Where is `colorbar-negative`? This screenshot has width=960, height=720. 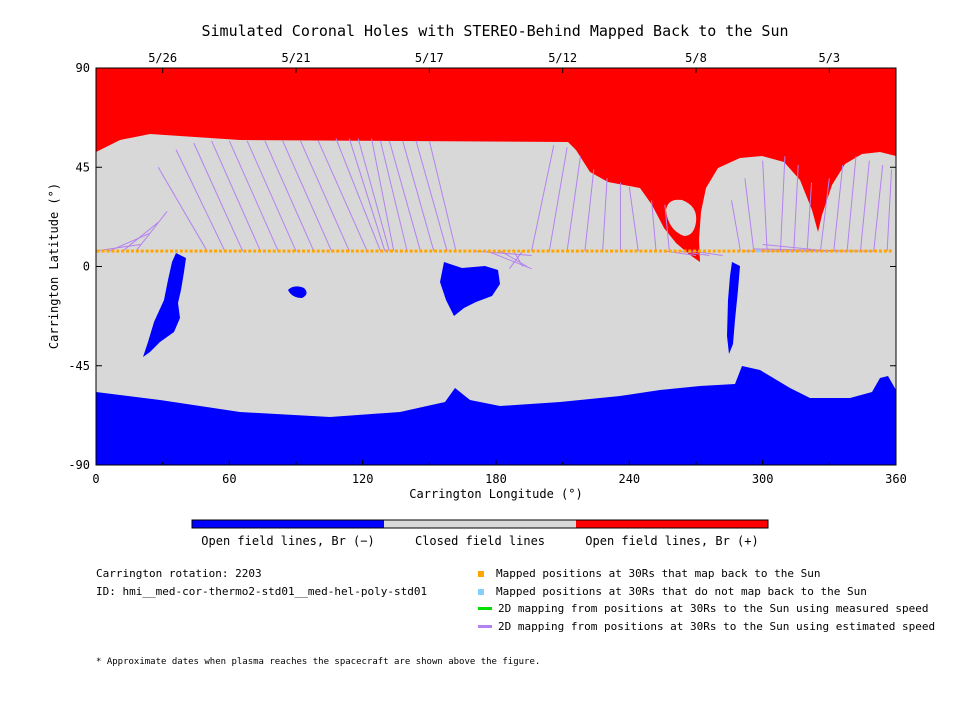
colorbar-negative is located at coordinates (288, 524).